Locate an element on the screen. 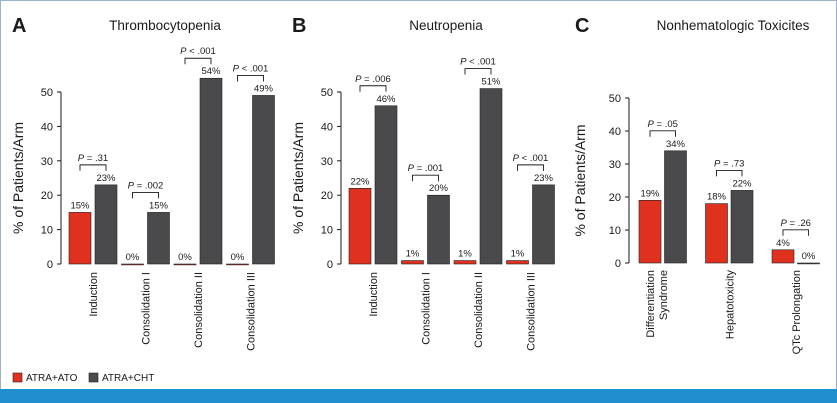  bar-group: 15% 23% P = .31 Induction is located at coordinates (93, 235).